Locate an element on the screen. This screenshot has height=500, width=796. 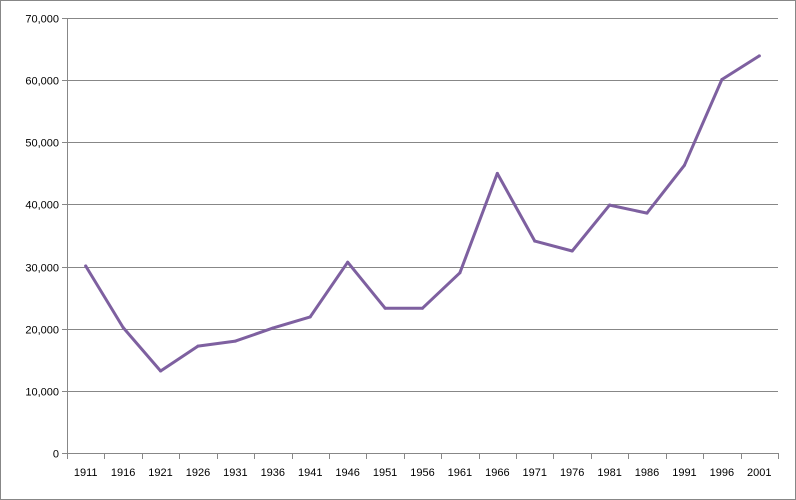
y-axis-tick-label: 30,000 is located at coordinates (42, 269).